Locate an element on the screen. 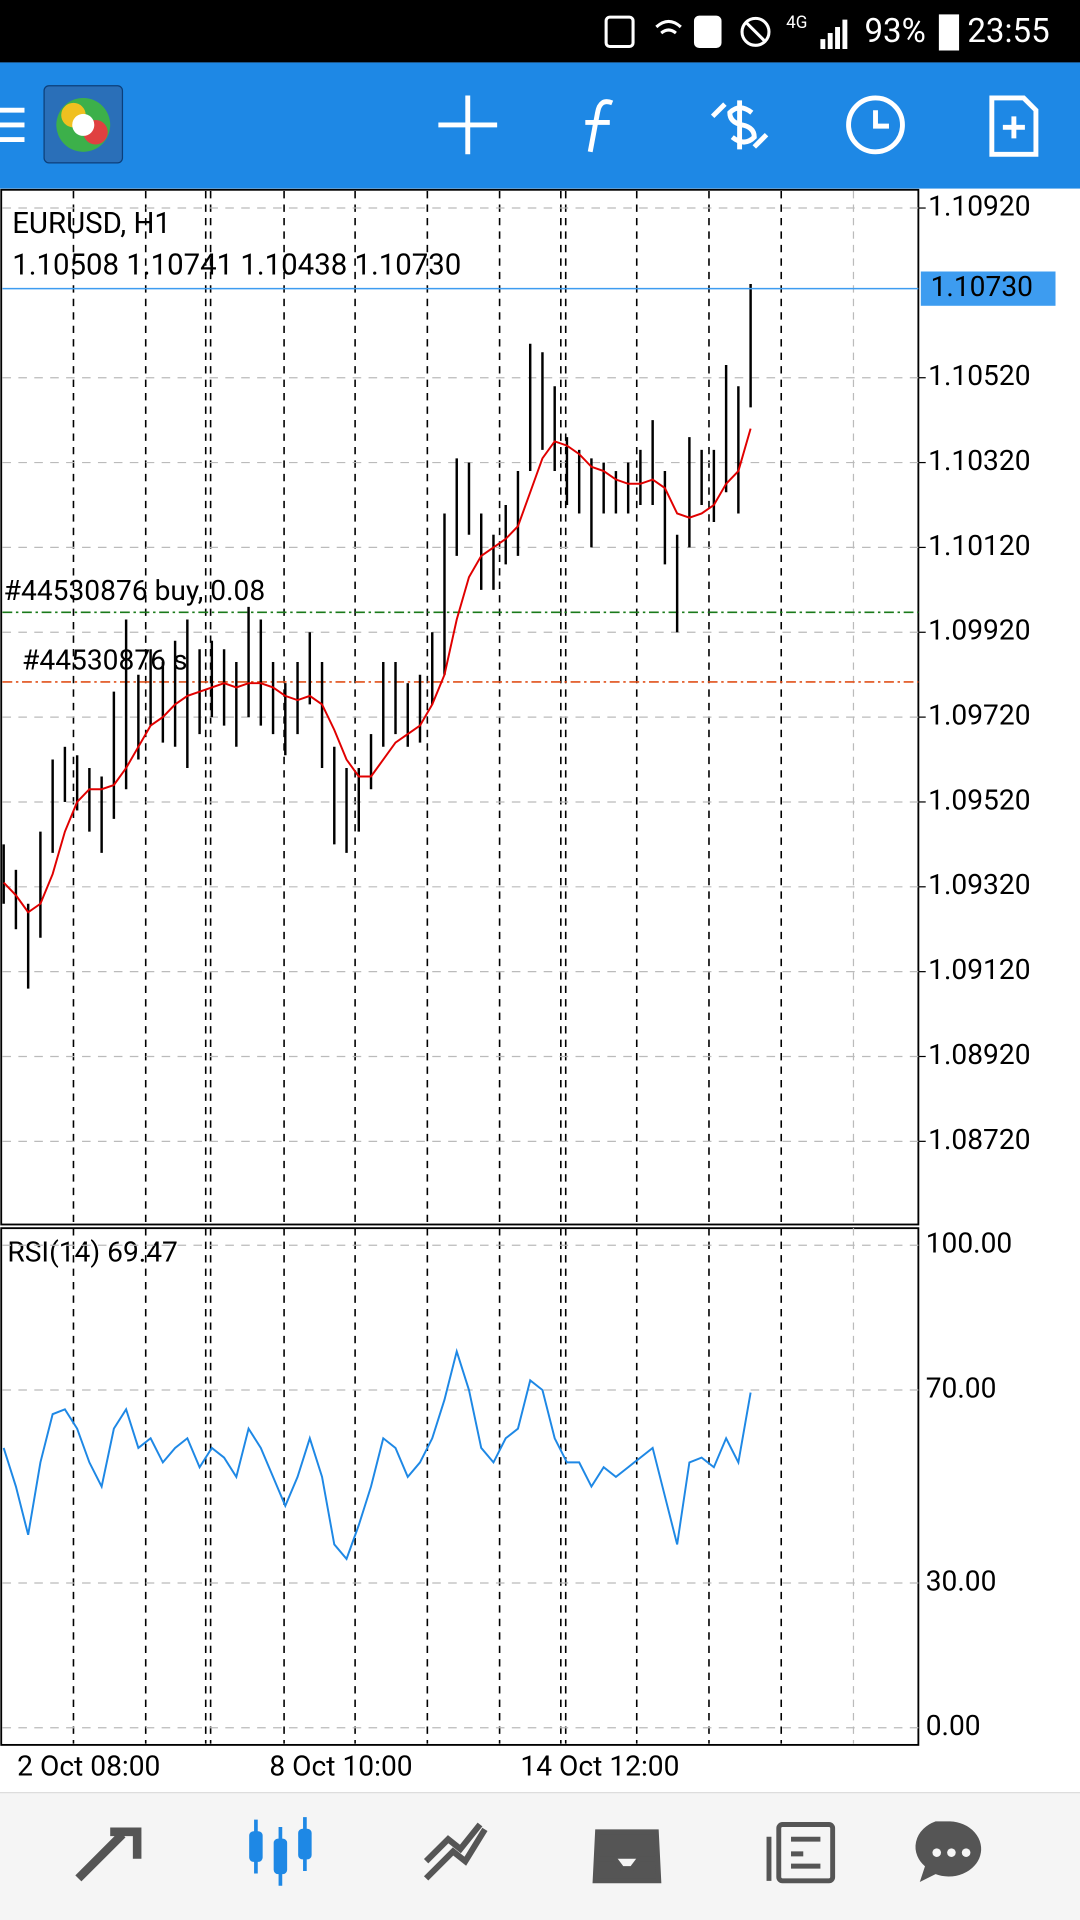 This screenshot has height=1920, width=1080. chart-tab is located at coordinates (280, 1851).